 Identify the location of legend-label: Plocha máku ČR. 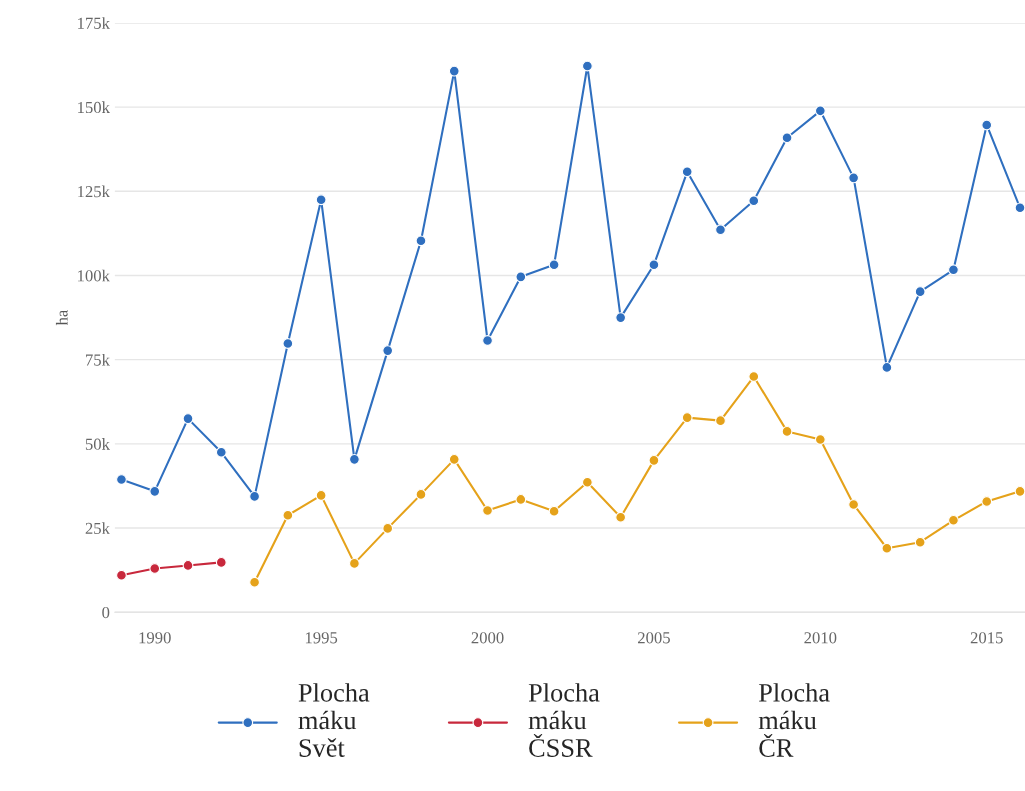
(794, 720).